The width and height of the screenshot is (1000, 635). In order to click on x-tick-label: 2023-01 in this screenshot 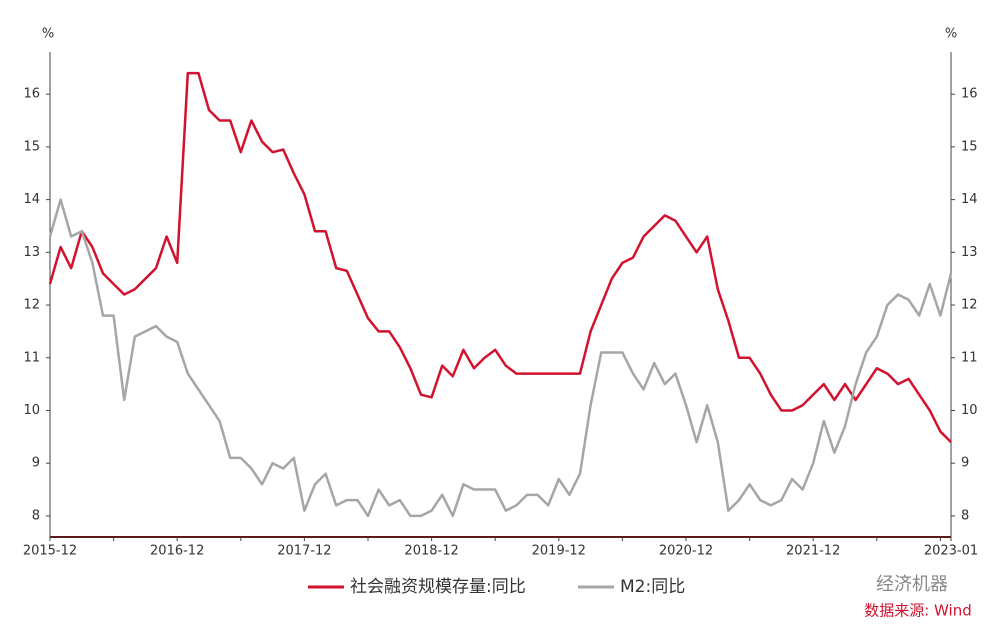, I will do `click(951, 551)`.